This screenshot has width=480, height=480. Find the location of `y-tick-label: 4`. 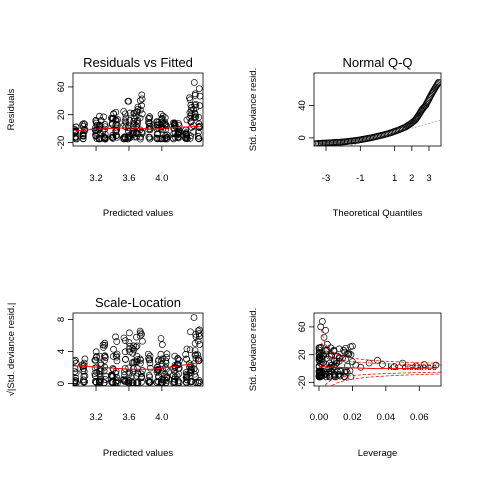

y-tick-label: 4 is located at coordinates (61, 351).